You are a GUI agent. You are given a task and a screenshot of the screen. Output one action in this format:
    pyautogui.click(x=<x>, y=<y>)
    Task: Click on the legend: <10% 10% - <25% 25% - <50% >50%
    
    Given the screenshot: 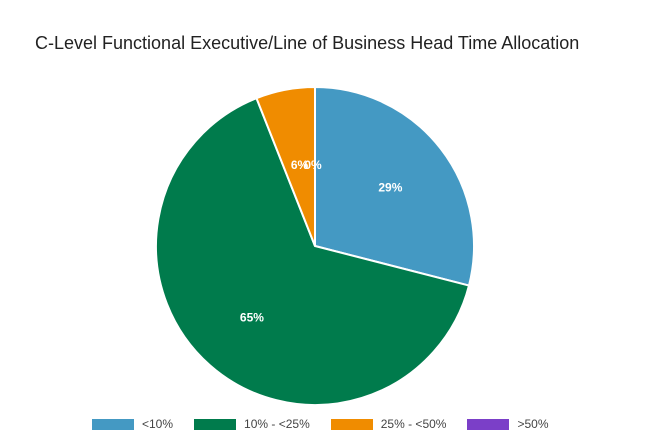 What is the action you would take?
    pyautogui.click(x=331, y=424)
    